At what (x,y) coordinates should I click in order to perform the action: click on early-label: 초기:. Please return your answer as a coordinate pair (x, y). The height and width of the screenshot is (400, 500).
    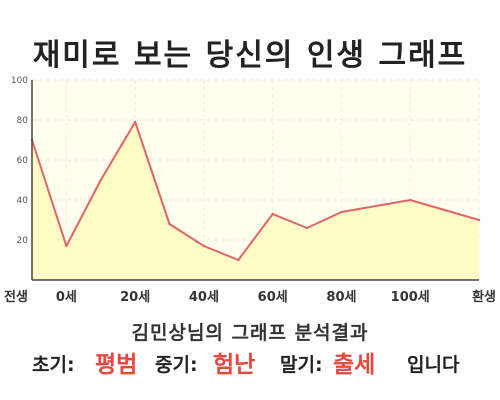
    Looking at the image, I should click on (53, 365).